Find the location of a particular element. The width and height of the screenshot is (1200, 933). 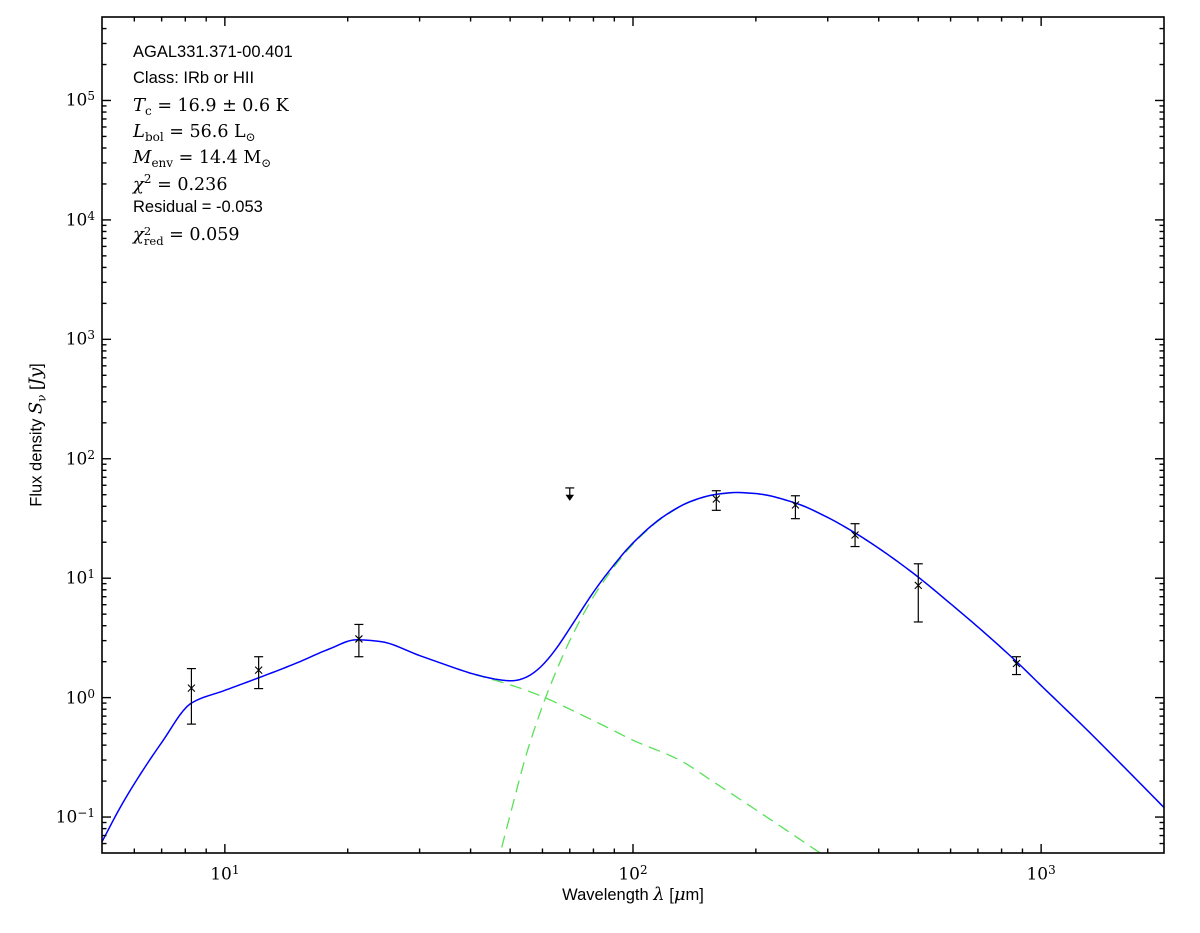

annotation-line: AGAL331.371-00.401 is located at coordinates (213, 52).